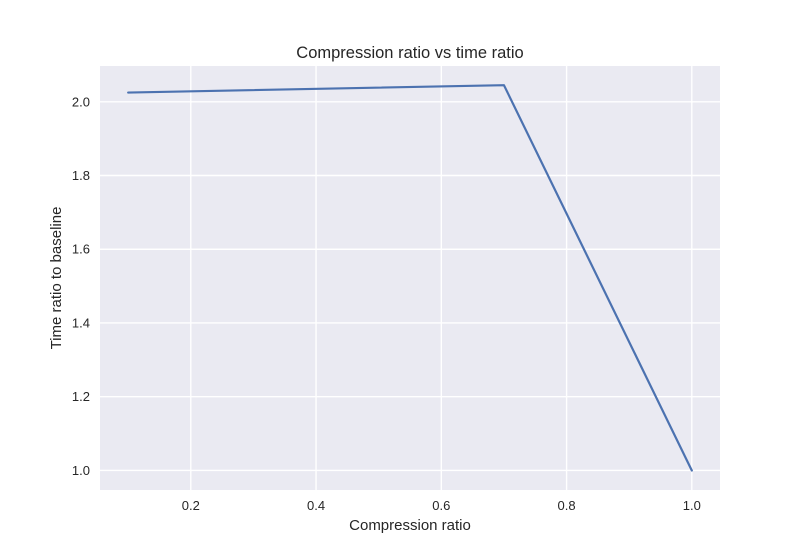  Describe the element at coordinates (409, 53) in the screenshot. I see `chart-title: Compression ratio vs time ratio` at that location.